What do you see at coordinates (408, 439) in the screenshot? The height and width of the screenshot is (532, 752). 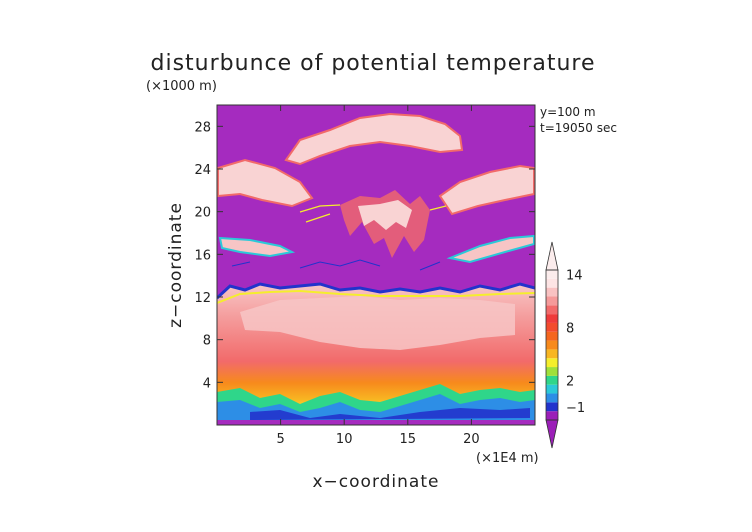 I see `x-tick-label: 15` at bounding box center [408, 439].